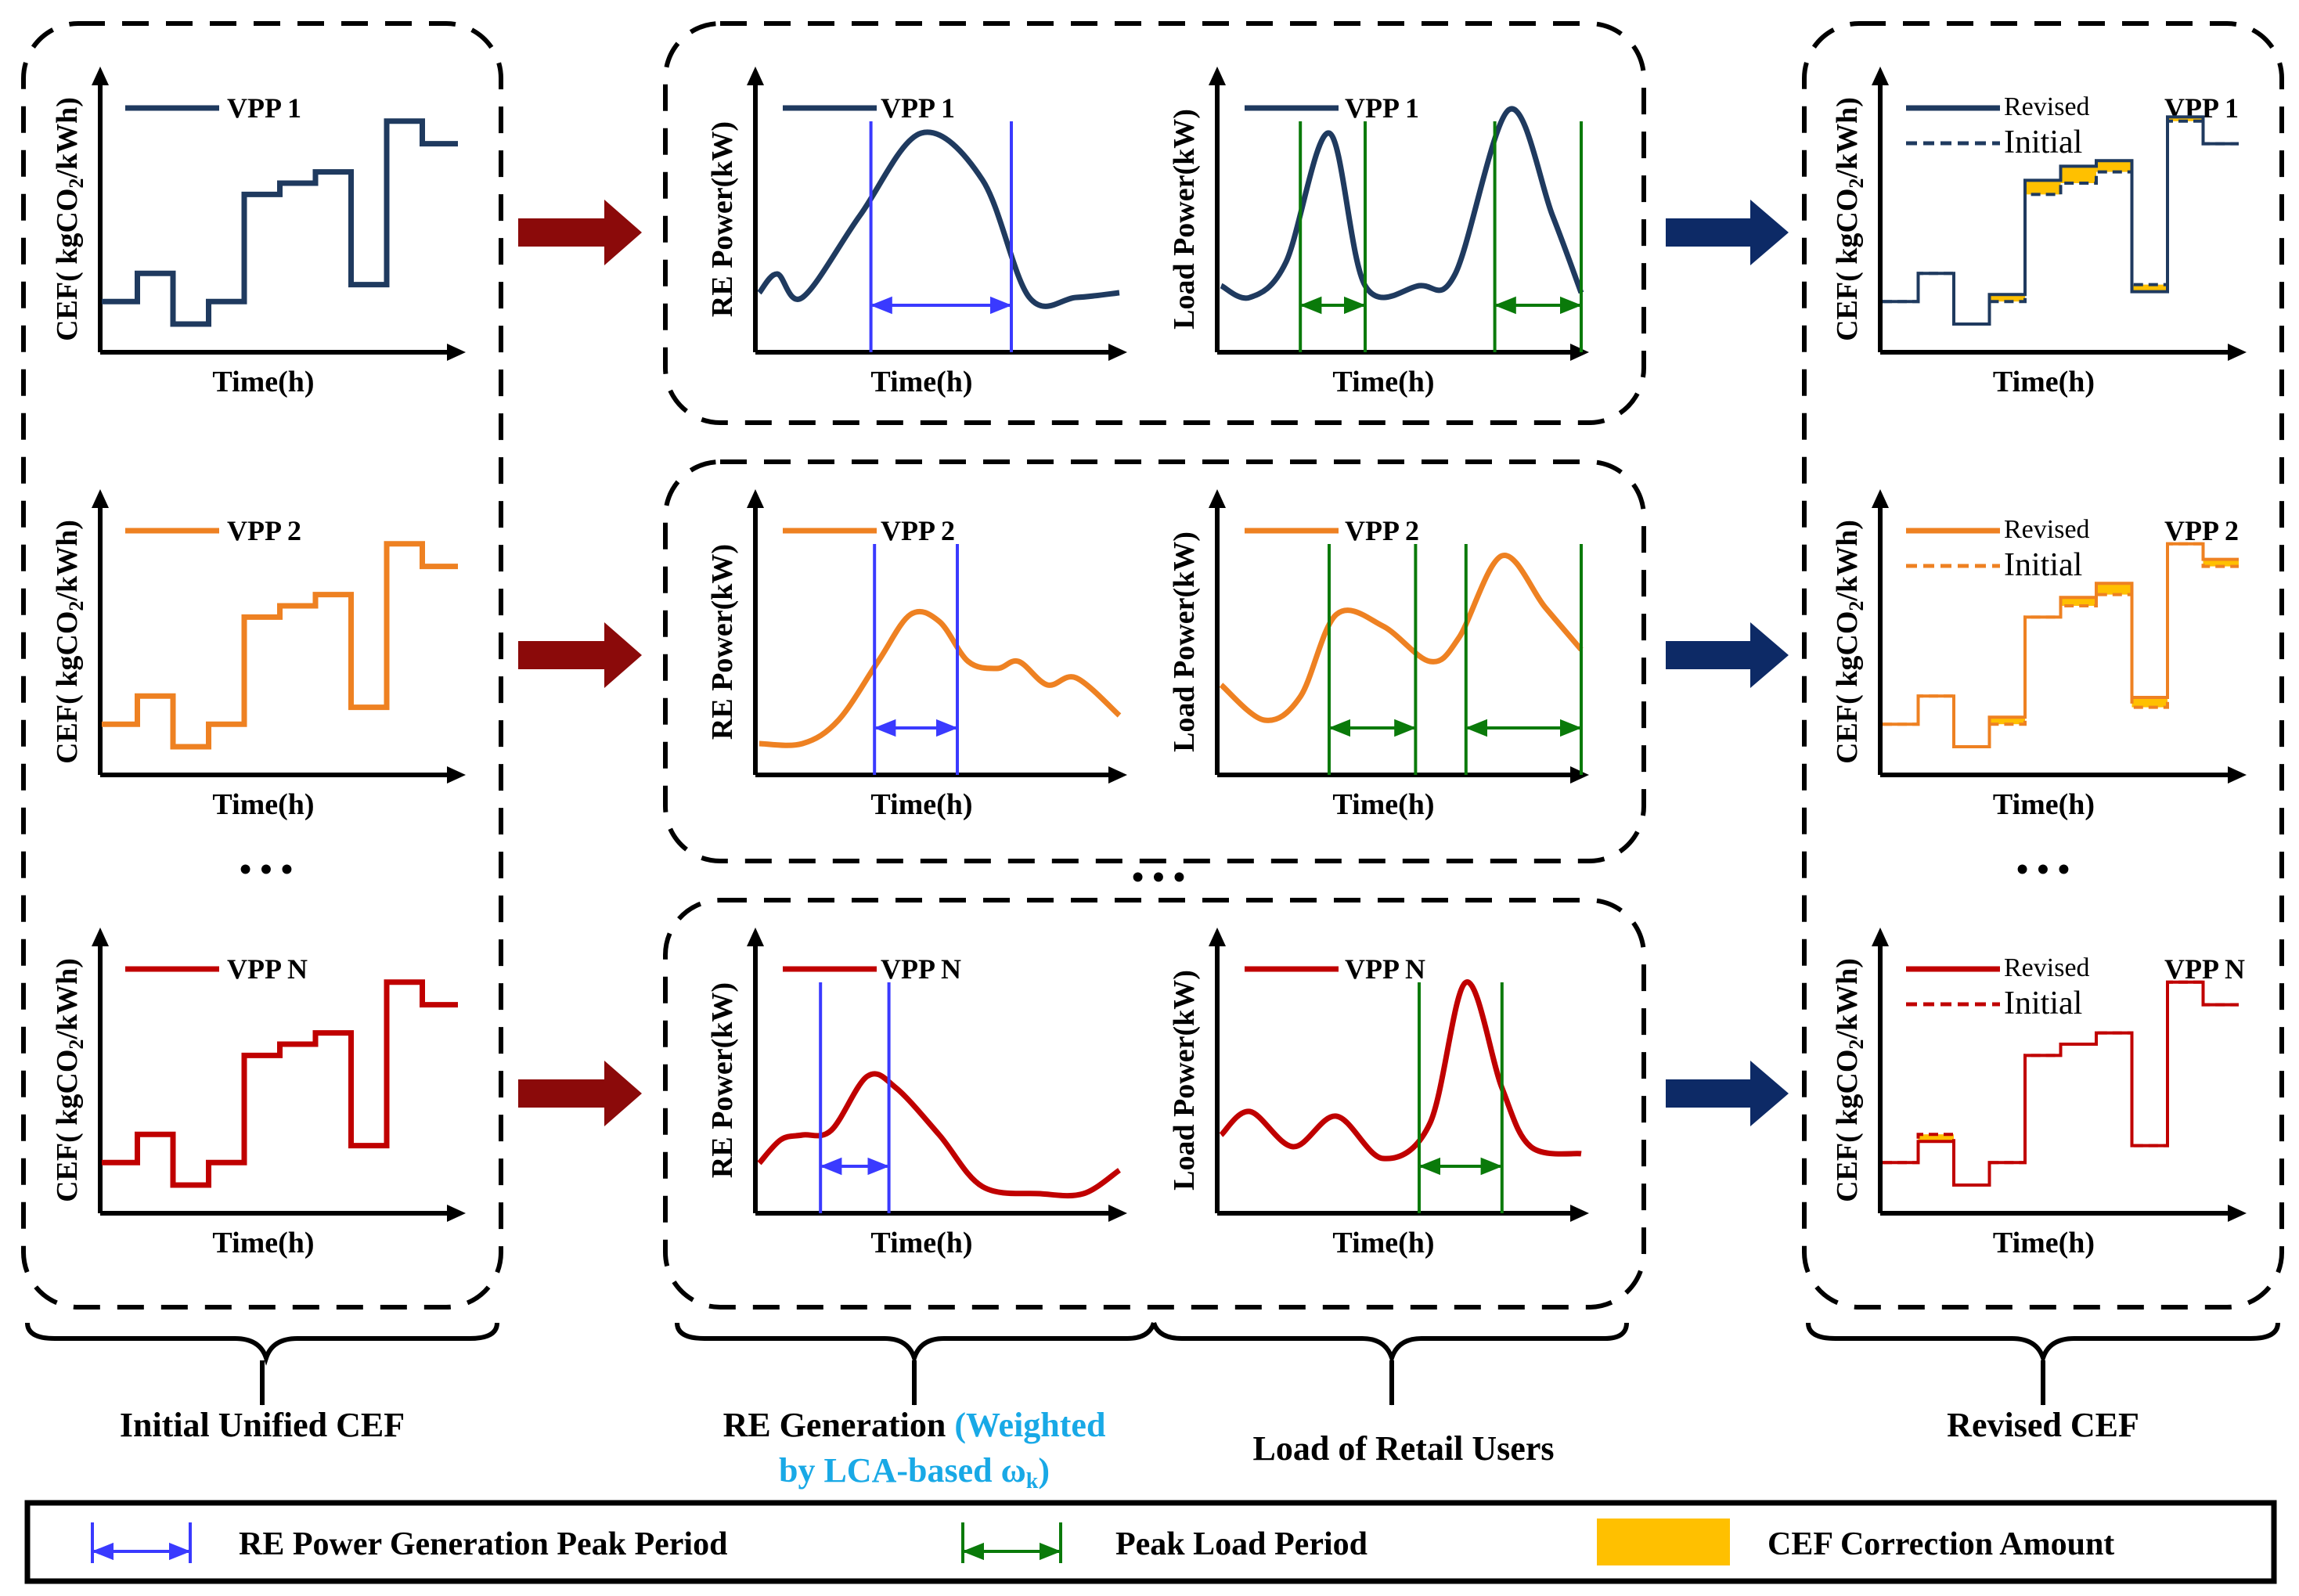  Describe the element at coordinates (580, 1094) in the screenshot. I see `flow-arrow-in-vppN` at that location.